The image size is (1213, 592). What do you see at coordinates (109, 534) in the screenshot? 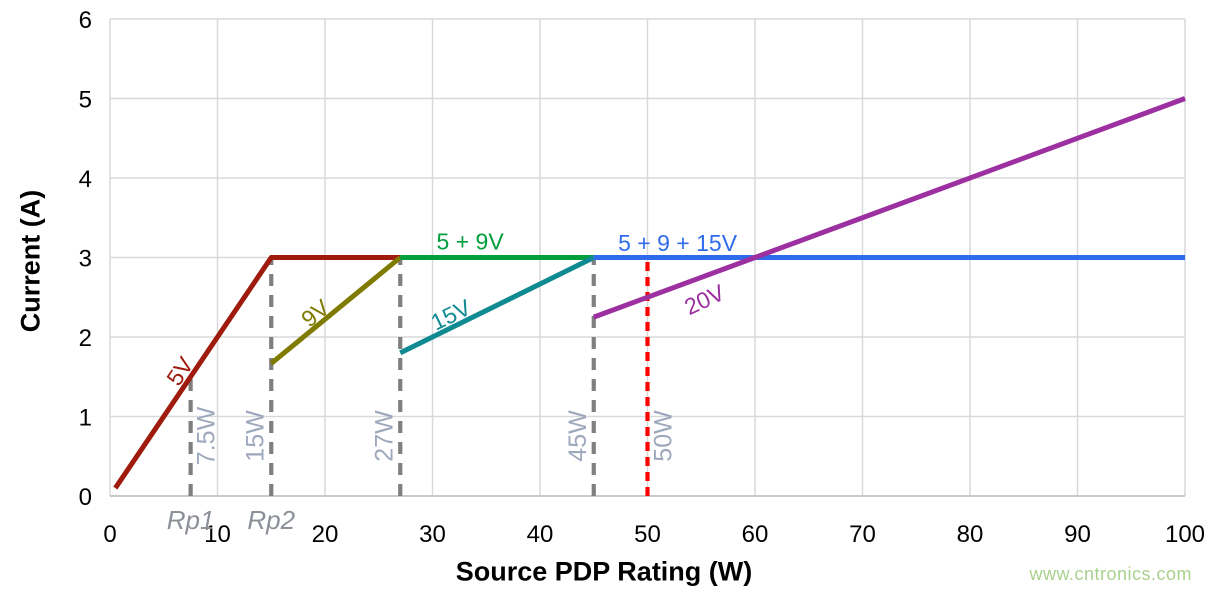
I see `x-tick-label: 0` at bounding box center [109, 534].